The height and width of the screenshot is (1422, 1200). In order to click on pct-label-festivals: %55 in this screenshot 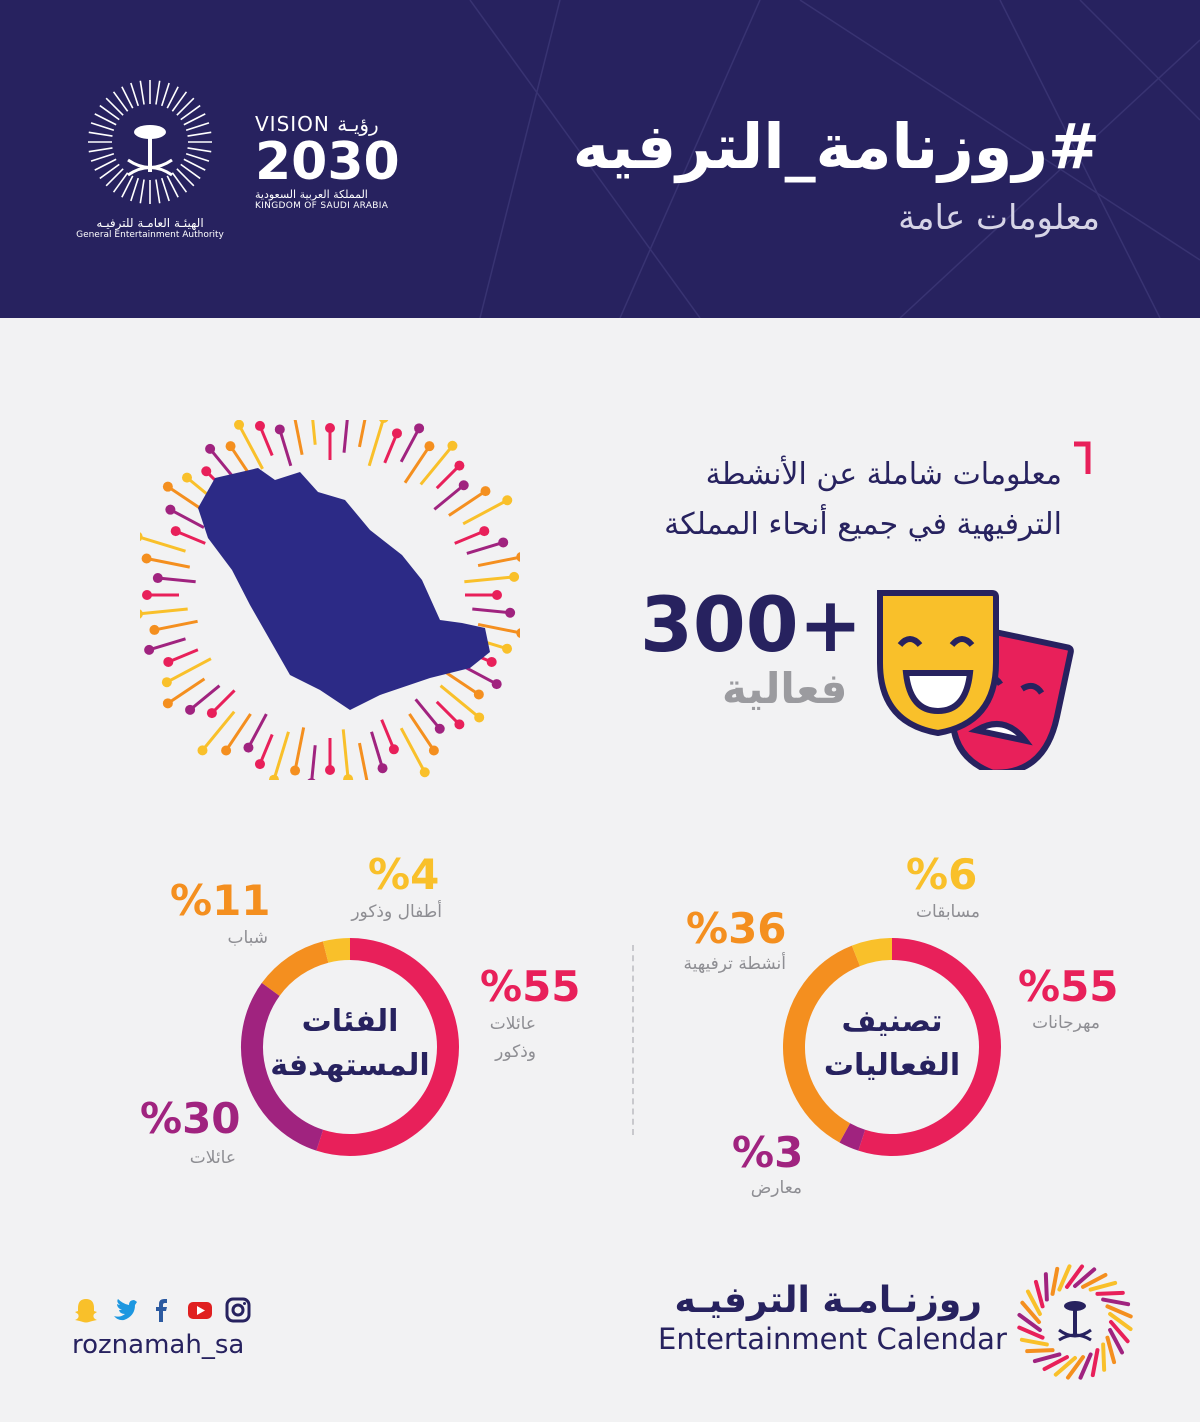, I will do `click(1068, 986)`.